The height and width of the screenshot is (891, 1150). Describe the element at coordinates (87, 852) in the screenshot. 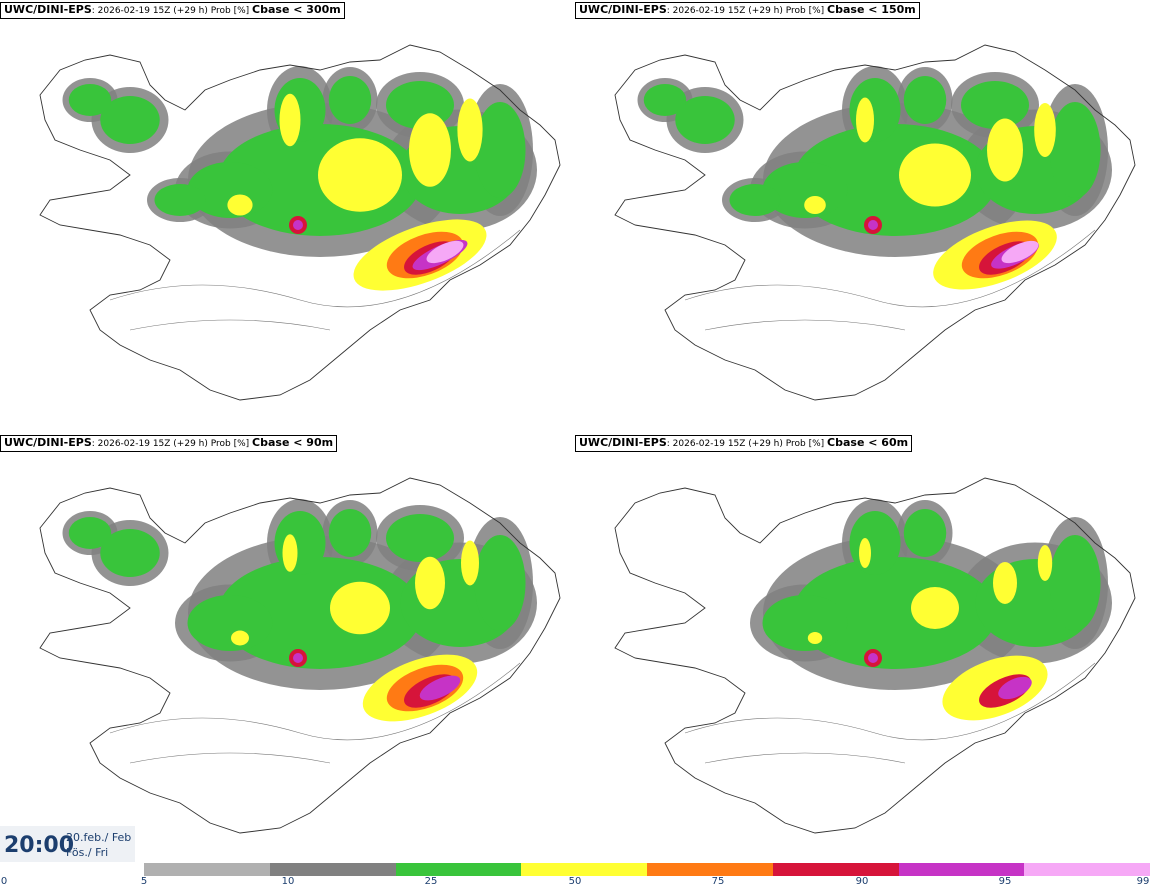

I see `valid-date-line2: Fös./ Fri` at that location.